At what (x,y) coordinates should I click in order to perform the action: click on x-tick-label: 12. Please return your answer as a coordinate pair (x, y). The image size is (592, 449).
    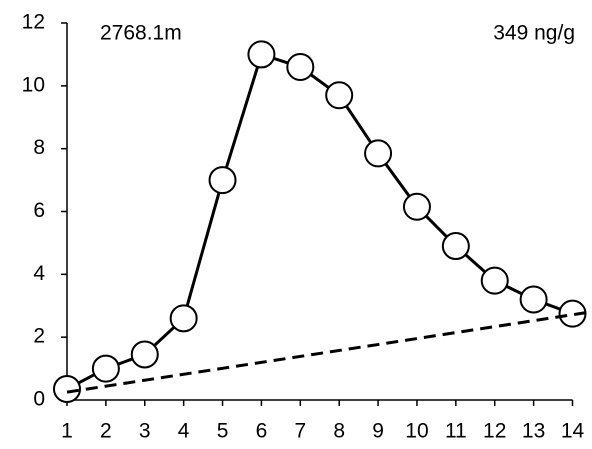
    Looking at the image, I should click on (494, 431).